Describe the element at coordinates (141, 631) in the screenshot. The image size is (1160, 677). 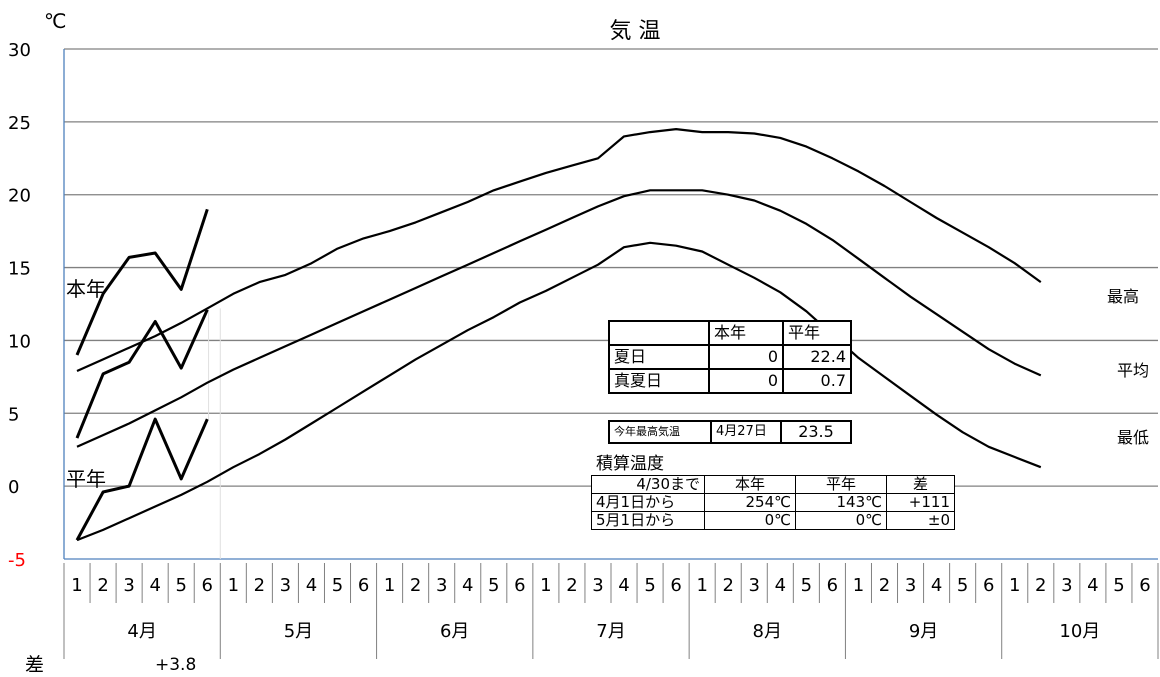
I see `month-label: 4月` at that location.